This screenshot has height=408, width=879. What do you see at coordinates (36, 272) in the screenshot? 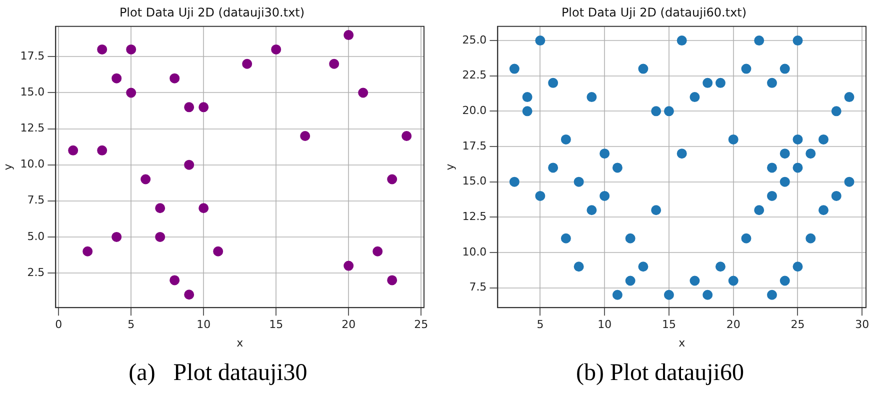
I see `y-tick-label: 2.5` at bounding box center [36, 272].